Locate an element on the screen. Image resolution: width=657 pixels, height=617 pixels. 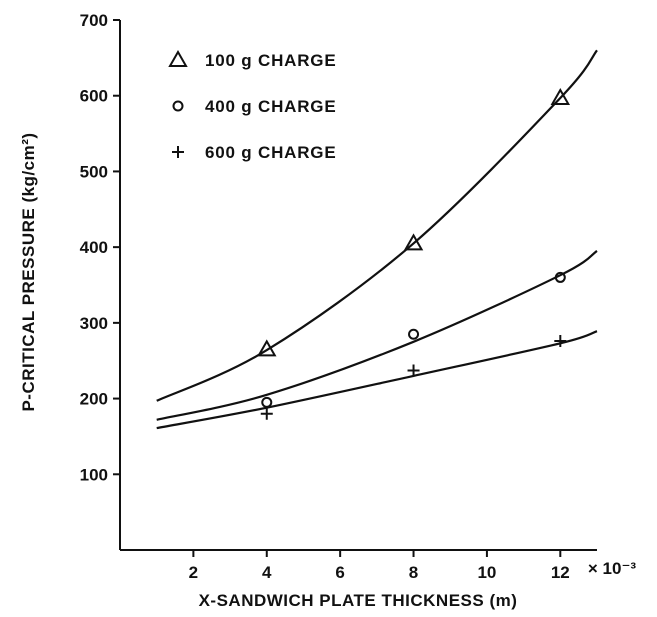
y-tick-label: 400 is located at coordinates (94, 247).